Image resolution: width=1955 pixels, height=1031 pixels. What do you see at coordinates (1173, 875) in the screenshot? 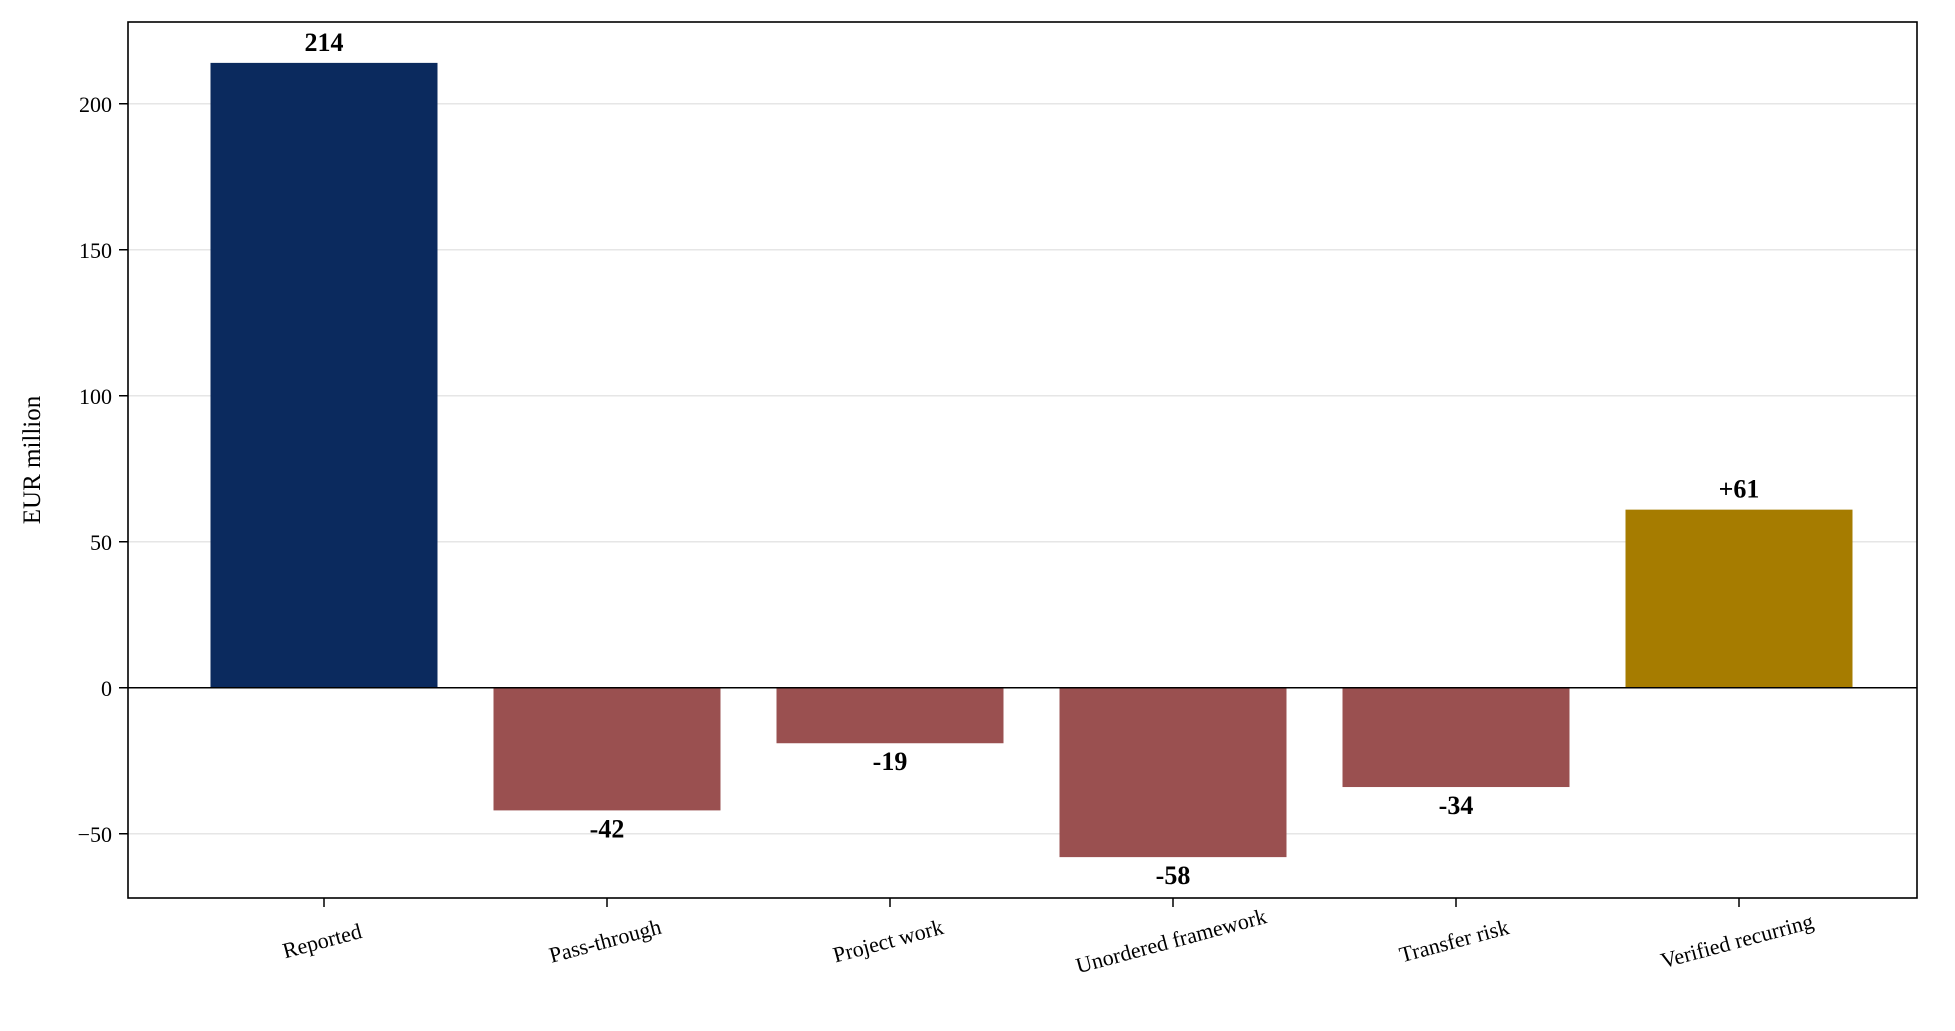
I see `bar-value-label: -58` at bounding box center [1173, 875].